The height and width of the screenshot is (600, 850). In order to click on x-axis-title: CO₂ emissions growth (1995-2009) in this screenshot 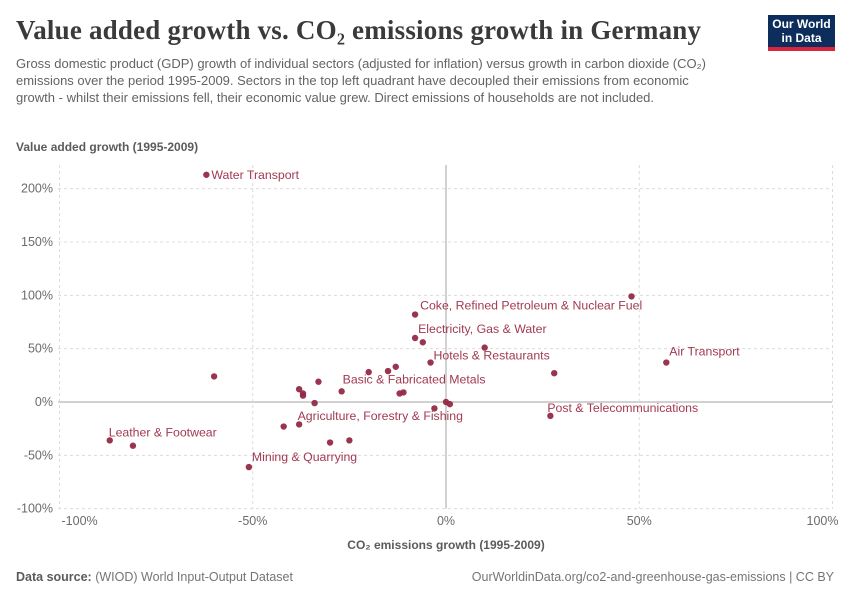, I will do `click(446, 545)`.